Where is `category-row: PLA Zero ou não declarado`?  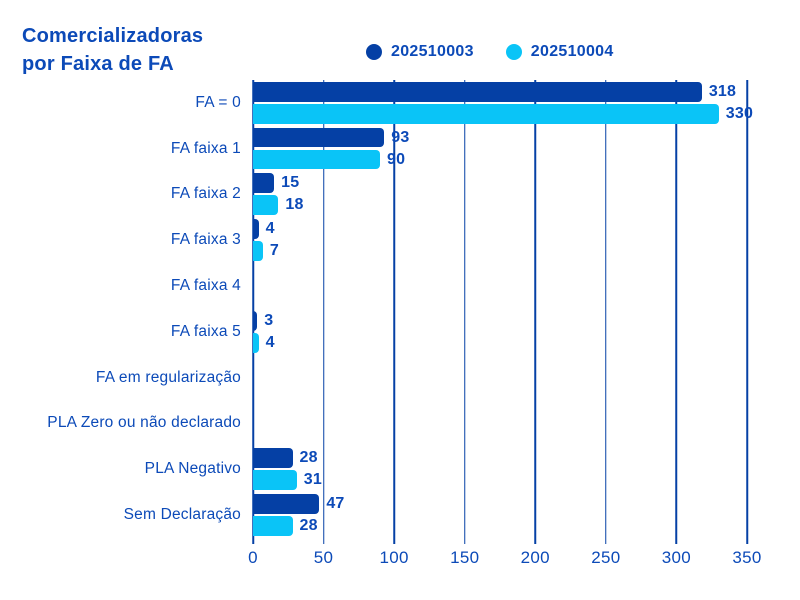 category-row: PLA Zero ou não declarado is located at coordinates (397, 424).